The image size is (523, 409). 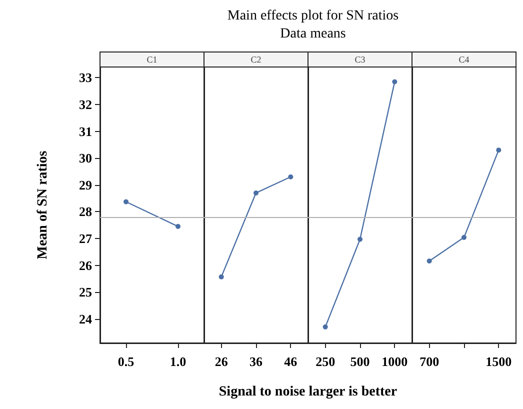 What do you see at coordinates (43, 205) in the screenshot?
I see `y-axis-title: Mean of SN ratios` at bounding box center [43, 205].